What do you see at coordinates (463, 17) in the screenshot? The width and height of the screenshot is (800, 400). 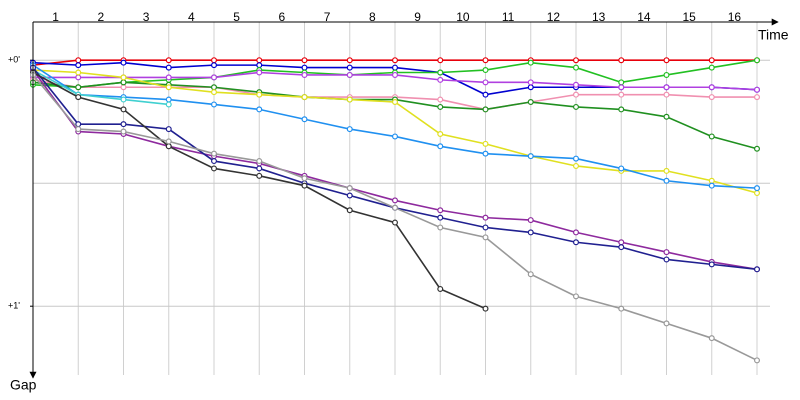 I see `x-tick-label: 10` at bounding box center [463, 17].